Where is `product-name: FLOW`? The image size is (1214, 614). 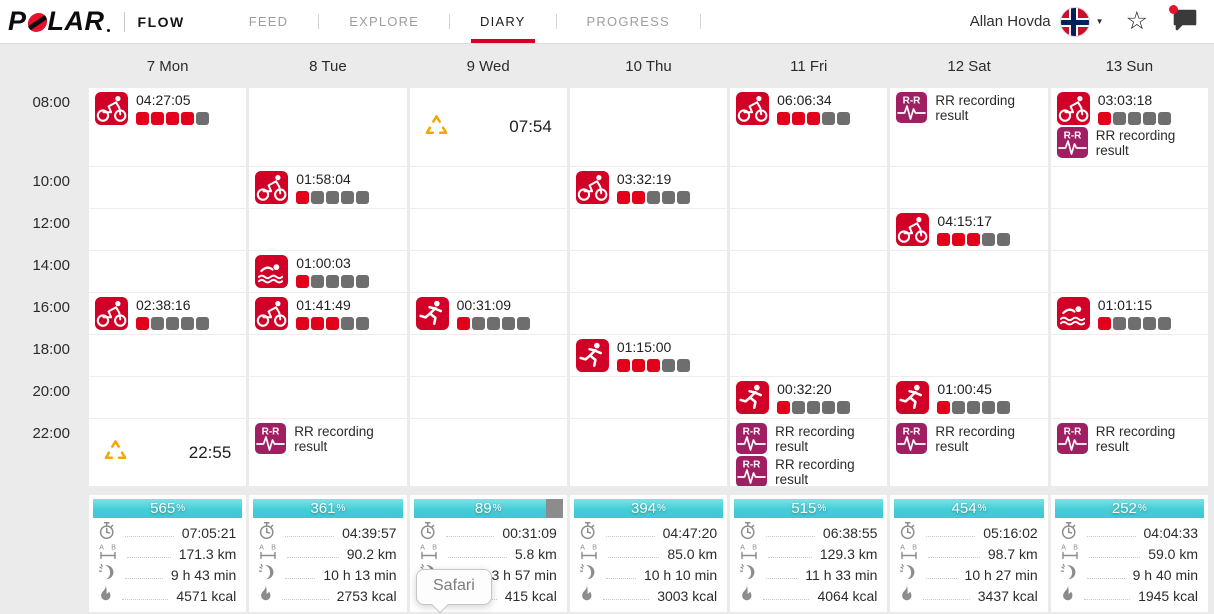
product-name: FLOW is located at coordinates (161, 21).